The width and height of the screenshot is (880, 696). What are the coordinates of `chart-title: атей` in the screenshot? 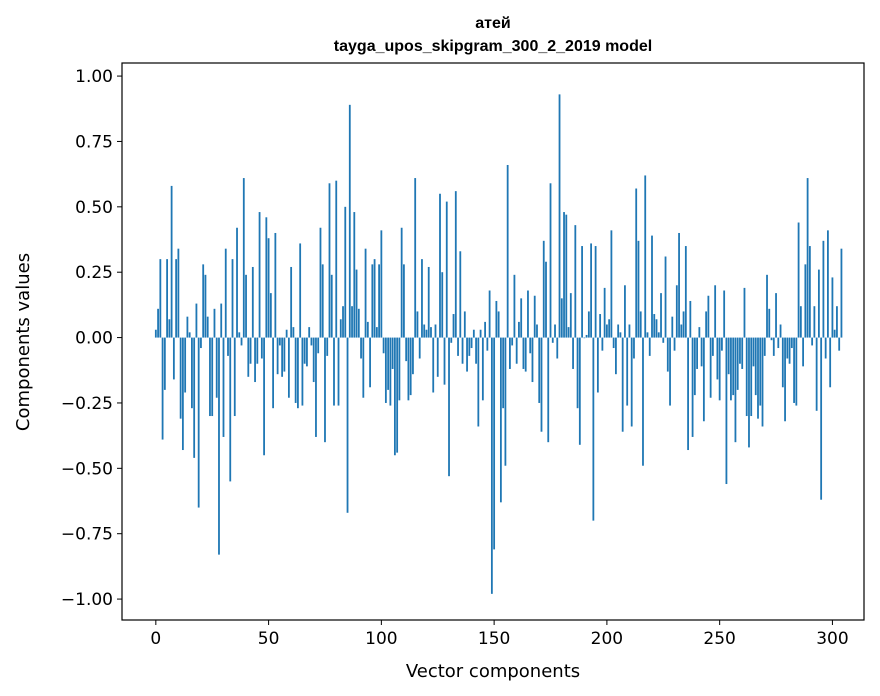 It's located at (492, 23).